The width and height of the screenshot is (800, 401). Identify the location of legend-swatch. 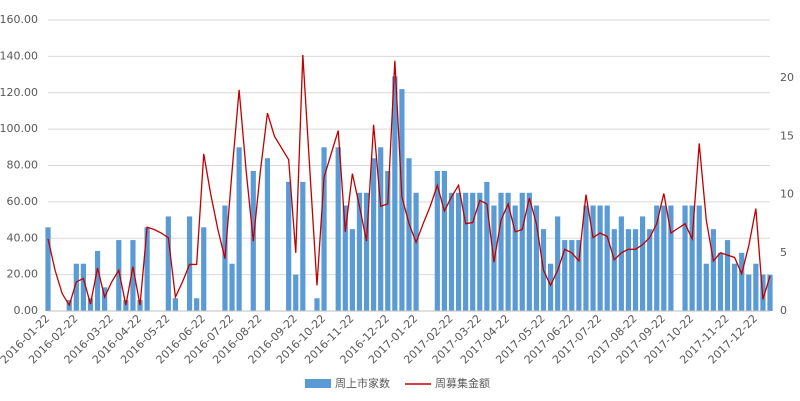
(318, 383).